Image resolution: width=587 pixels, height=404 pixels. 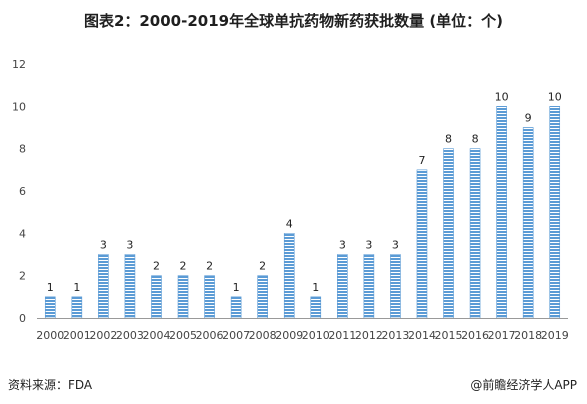 I want to click on data-label-2010: 1, so click(x=315, y=287).